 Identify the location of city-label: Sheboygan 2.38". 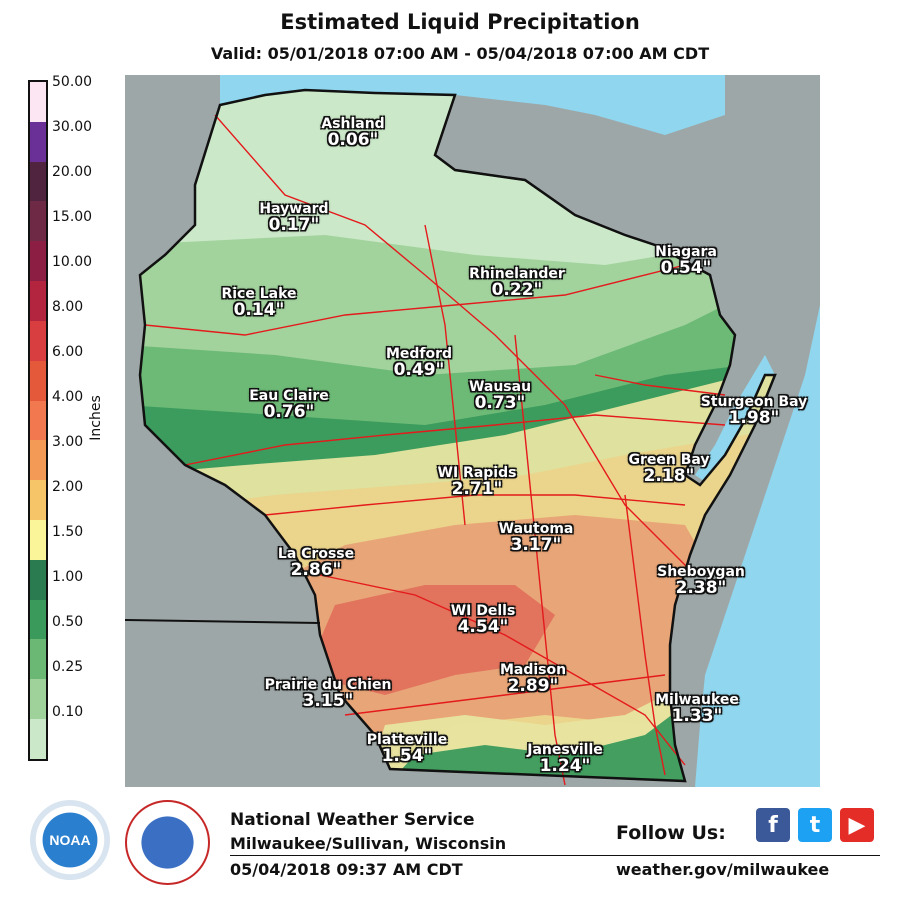
(701, 581).